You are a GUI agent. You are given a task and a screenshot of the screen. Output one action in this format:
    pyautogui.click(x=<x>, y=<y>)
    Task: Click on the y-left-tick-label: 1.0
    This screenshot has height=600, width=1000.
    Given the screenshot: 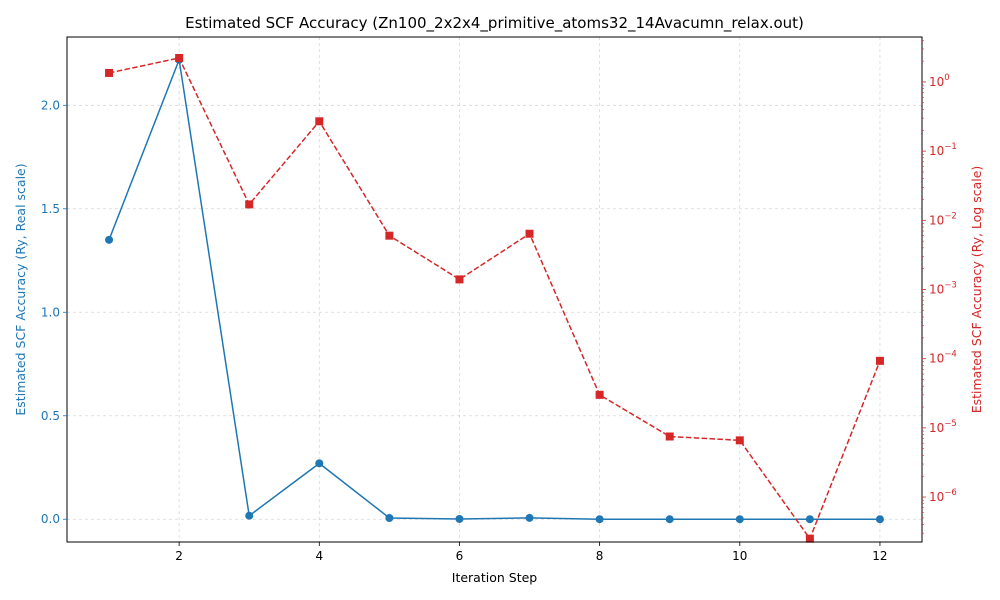 What is the action you would take?
    pyautogui.click(x=50, y=312)
    